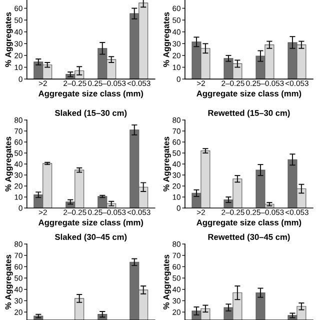  I want to click on chart-title: Slaked (15–30 cm), so click(90, 114).